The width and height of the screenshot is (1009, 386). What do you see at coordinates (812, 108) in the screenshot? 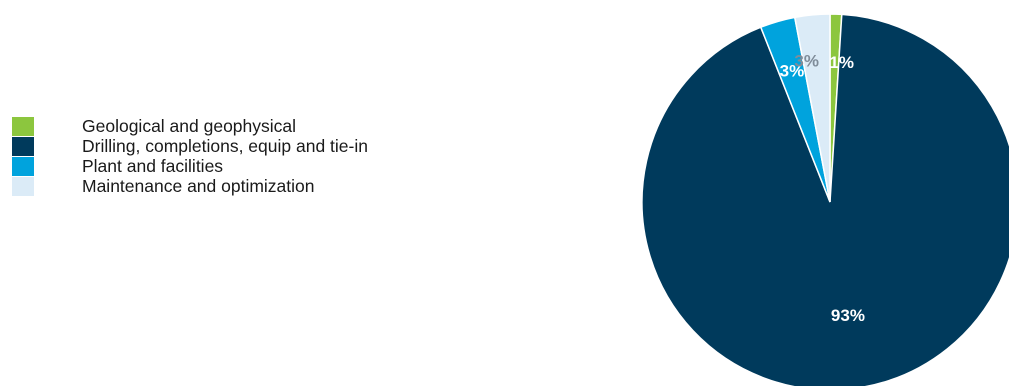
I see `pie-slice-maintenance` at bounding box center [812, 108].